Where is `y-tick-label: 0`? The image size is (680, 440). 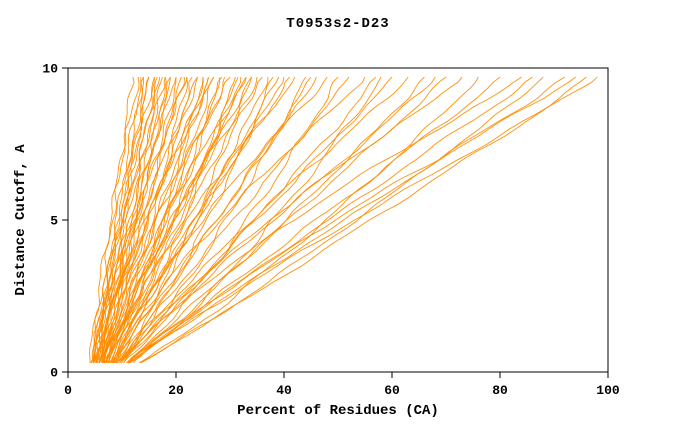
y-tick-label: 0 is located at coordinates (54, 373).